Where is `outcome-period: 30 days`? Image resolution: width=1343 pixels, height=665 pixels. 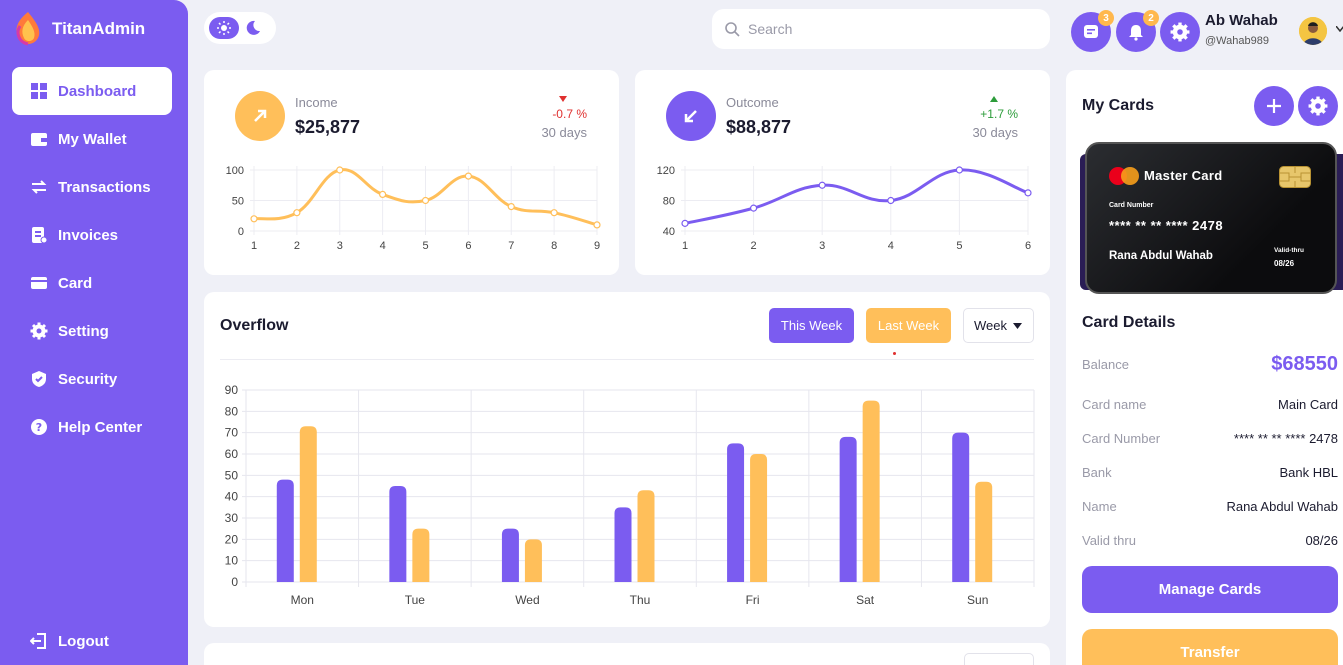 outcome-period: 30 days is located at coordinates (995, 132).